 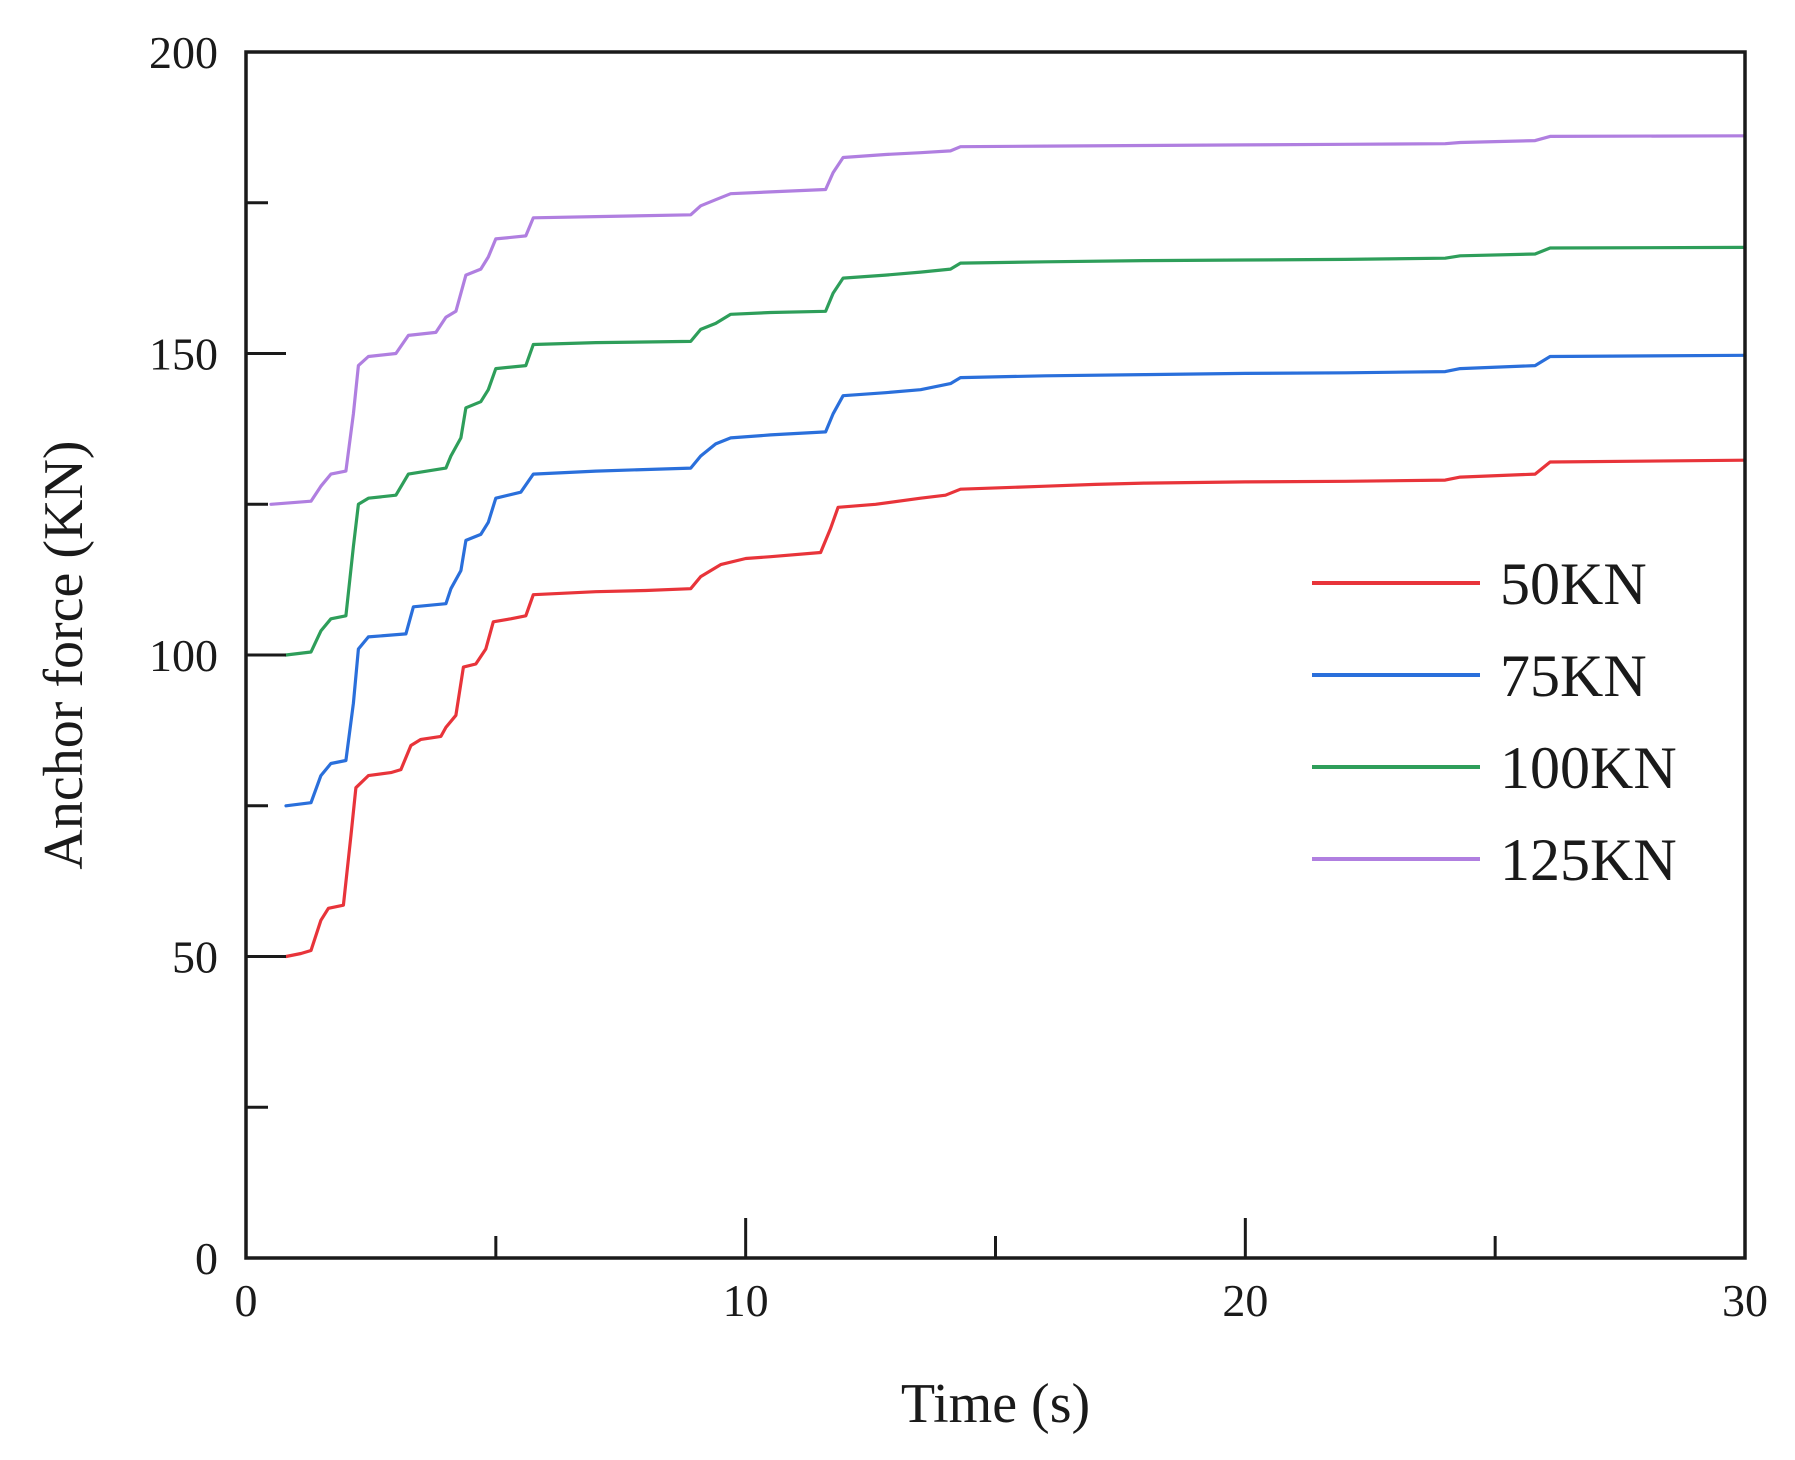 I want to click on legend-label-50kn: 50KN, so click(x=1573, y=584).